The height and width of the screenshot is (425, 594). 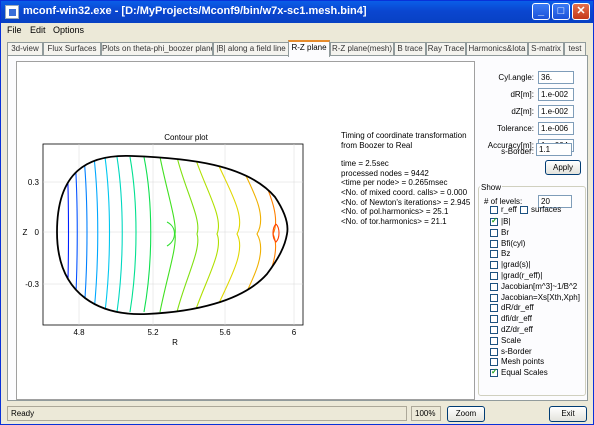 I want to click on s-border-label: s-Border:, so click(x=517, y=151).